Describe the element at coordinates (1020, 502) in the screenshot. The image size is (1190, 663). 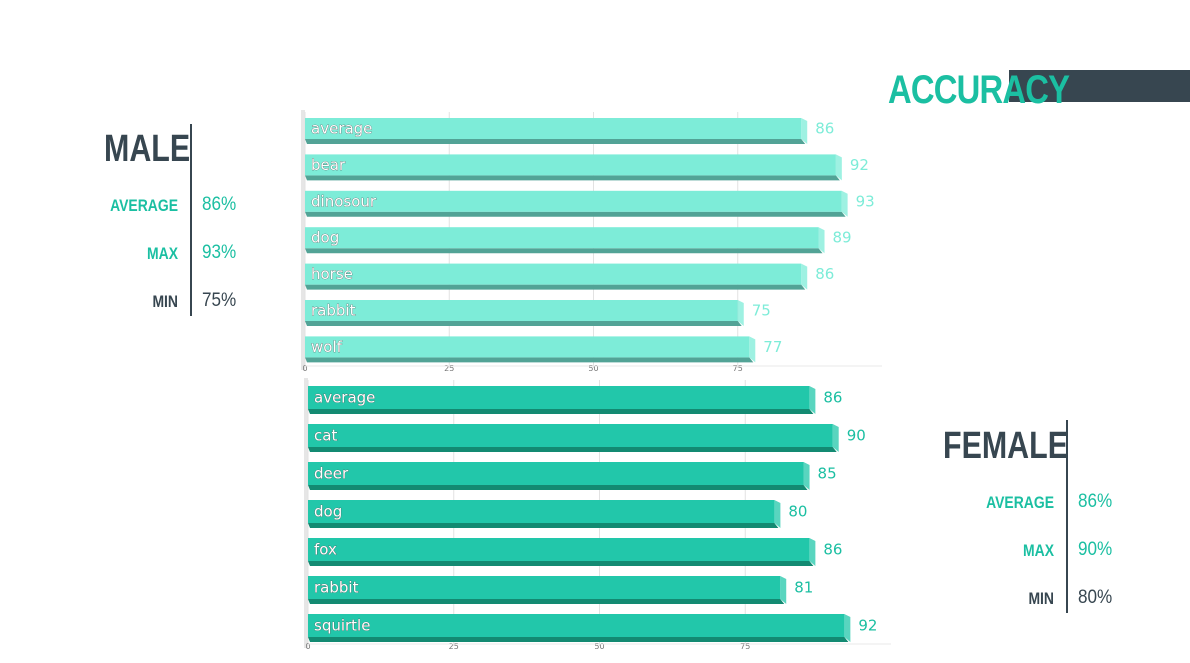
I see `female-average-label: AVERAGE` at that location.